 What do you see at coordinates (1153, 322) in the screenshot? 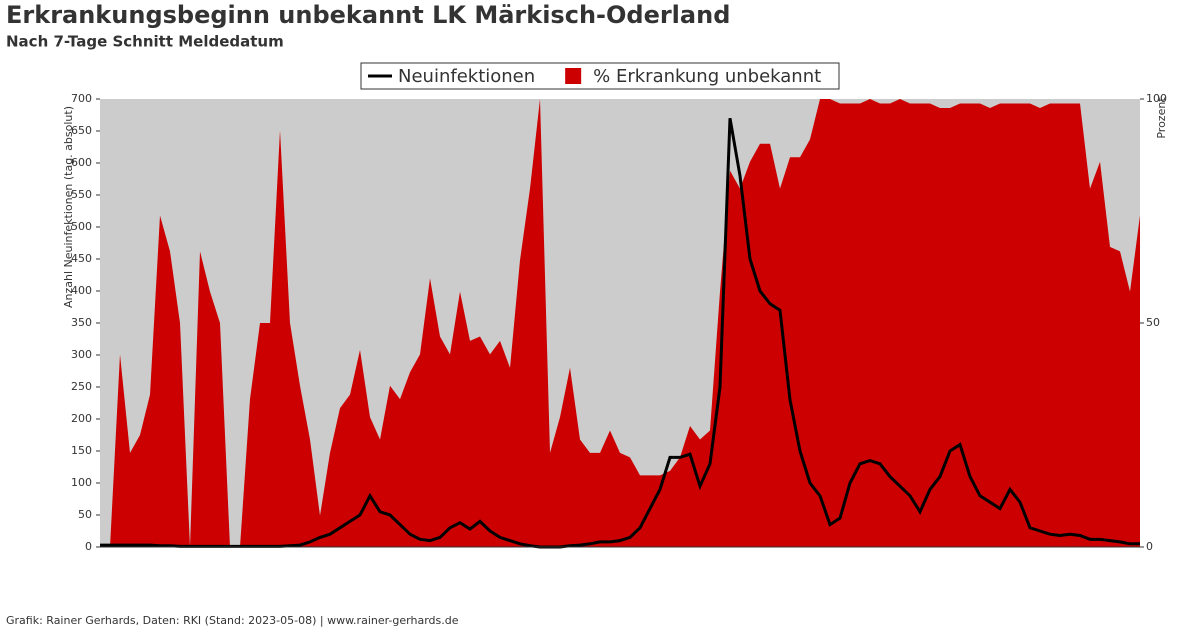
I see `y2-tick-label: 50` at bounding box center [1153, 322].